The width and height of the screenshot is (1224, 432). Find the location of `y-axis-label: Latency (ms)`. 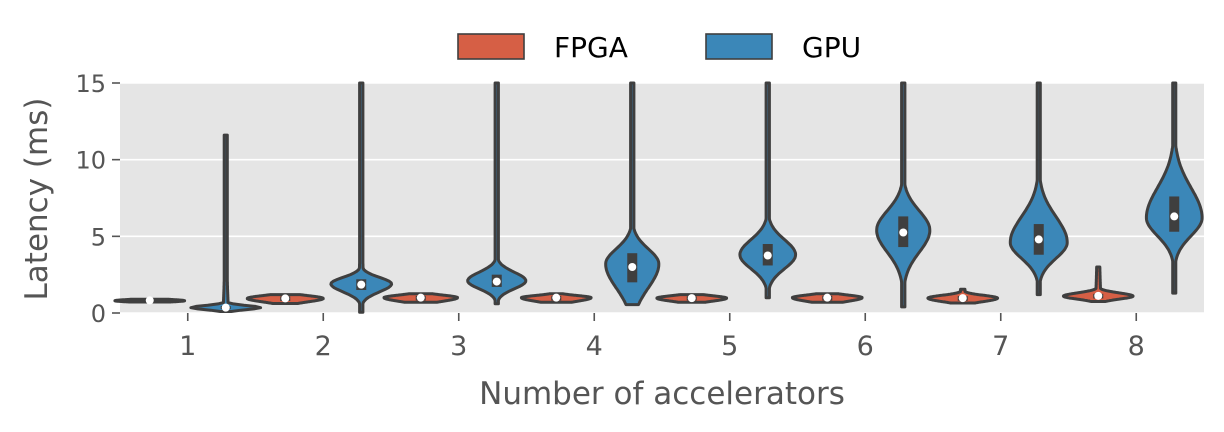

y-axis-label: Latency (ms) is located at coordinates (37, 199).